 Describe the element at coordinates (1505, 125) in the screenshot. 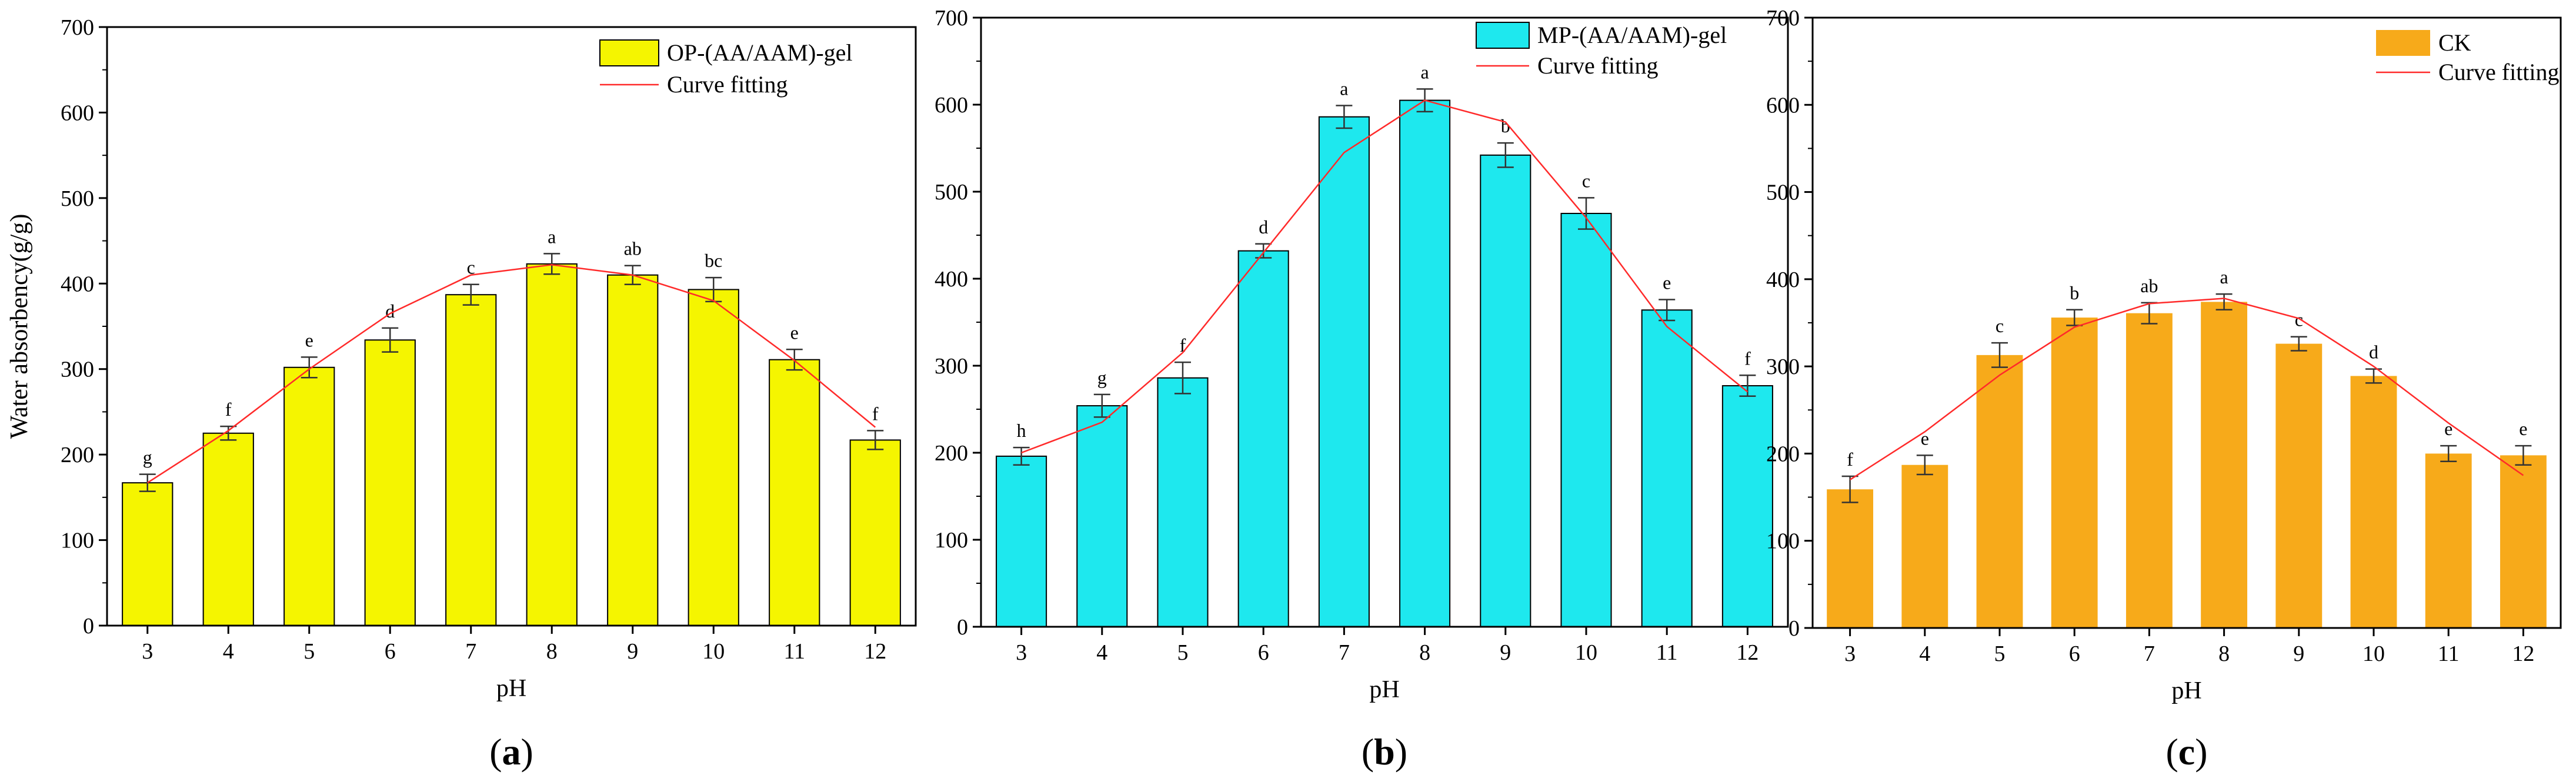

I see `significance-letter: b` at that location.